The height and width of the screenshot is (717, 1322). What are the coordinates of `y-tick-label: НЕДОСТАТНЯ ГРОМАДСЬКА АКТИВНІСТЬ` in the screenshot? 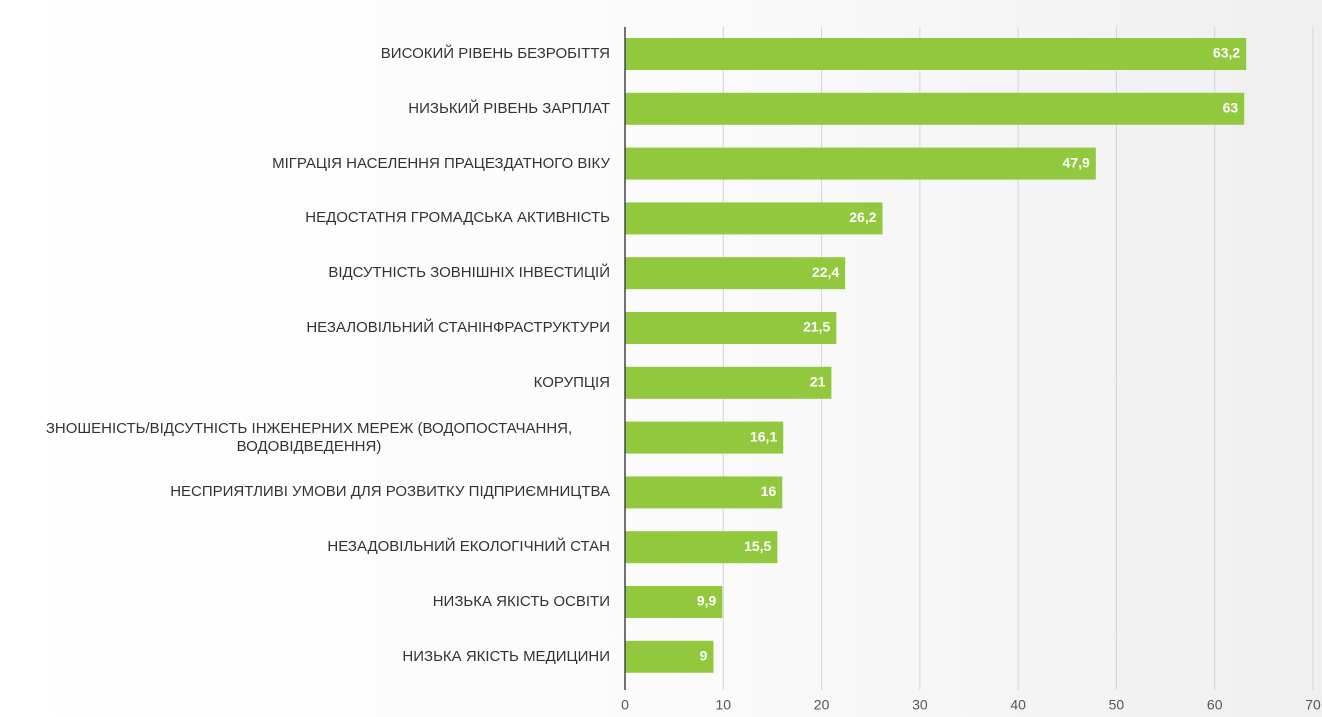 It's located at (457, 218).